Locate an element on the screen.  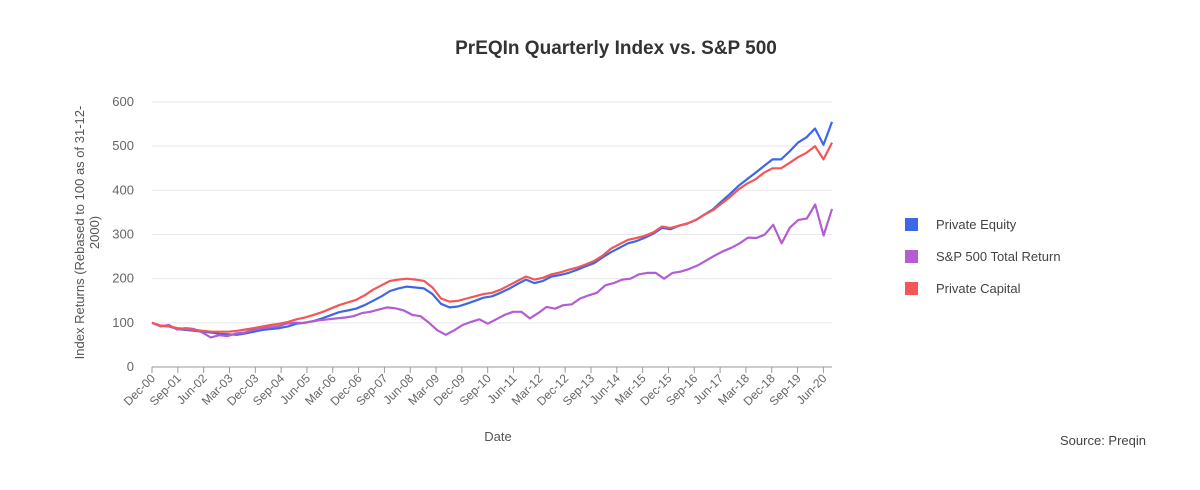
source-note: Source: Preqin is located at coordinates (1103, 440).